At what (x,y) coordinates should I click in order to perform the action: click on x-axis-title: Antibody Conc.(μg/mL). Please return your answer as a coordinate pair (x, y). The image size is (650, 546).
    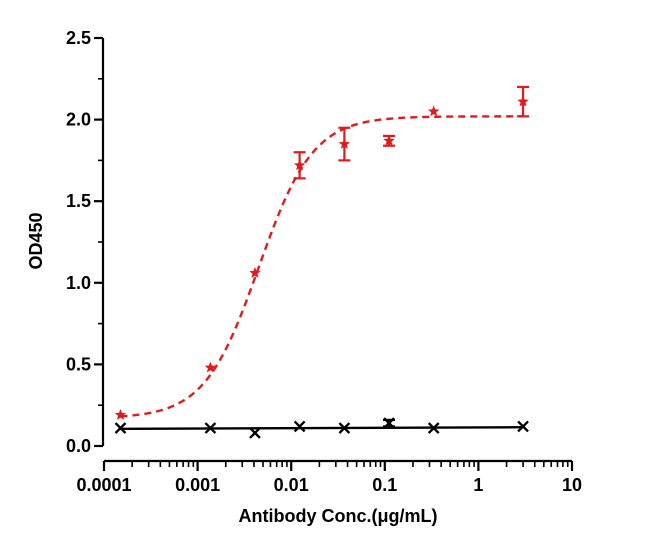
    Looking at the image, I should click on (338, 516).